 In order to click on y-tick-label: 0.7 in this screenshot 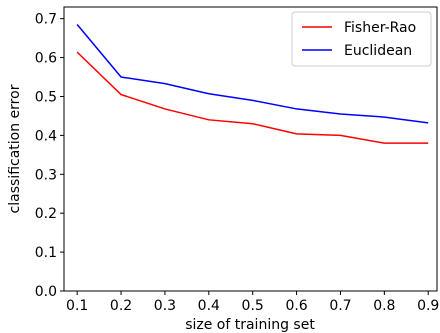, I will do `click(46, 20)`.